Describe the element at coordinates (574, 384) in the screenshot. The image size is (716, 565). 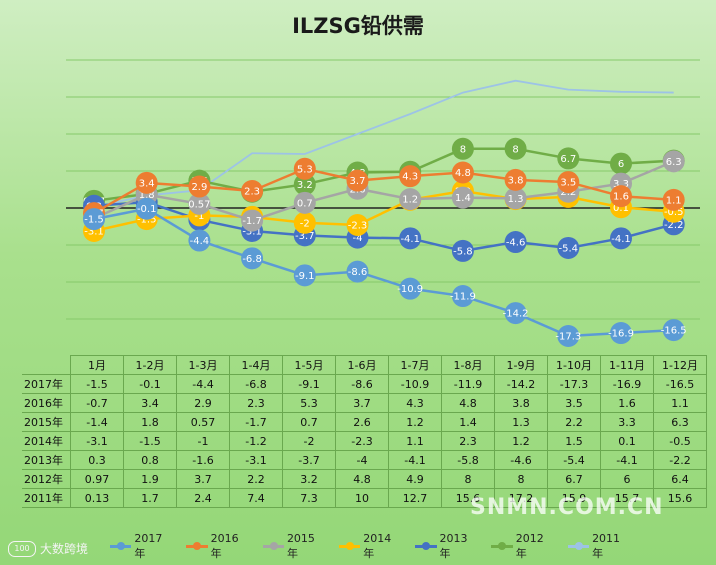
I see `table-cell: -17.3` at that location.